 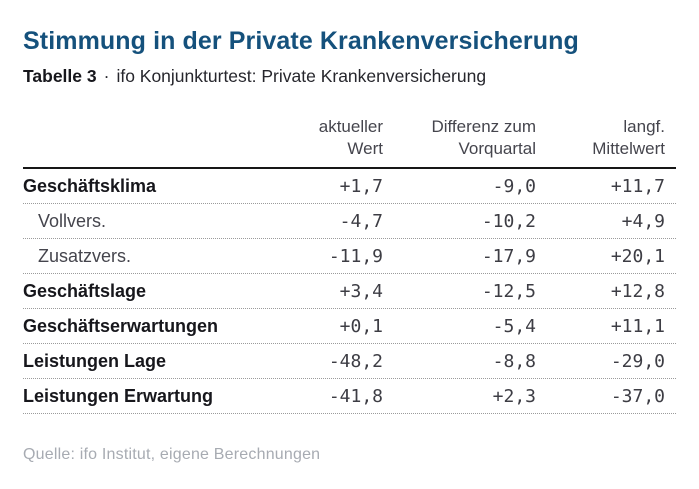 I want to click on cell-value: -4,7, so click(x=361, y=221).